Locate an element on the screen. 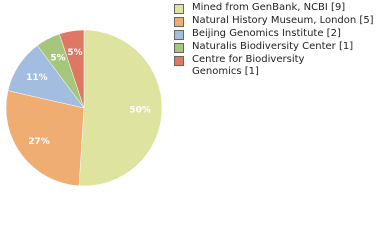 The width and height of the screenshot is (380, 240). legend-item: Beijing Genomics Institute [2] is located at coordinates (274, 34).